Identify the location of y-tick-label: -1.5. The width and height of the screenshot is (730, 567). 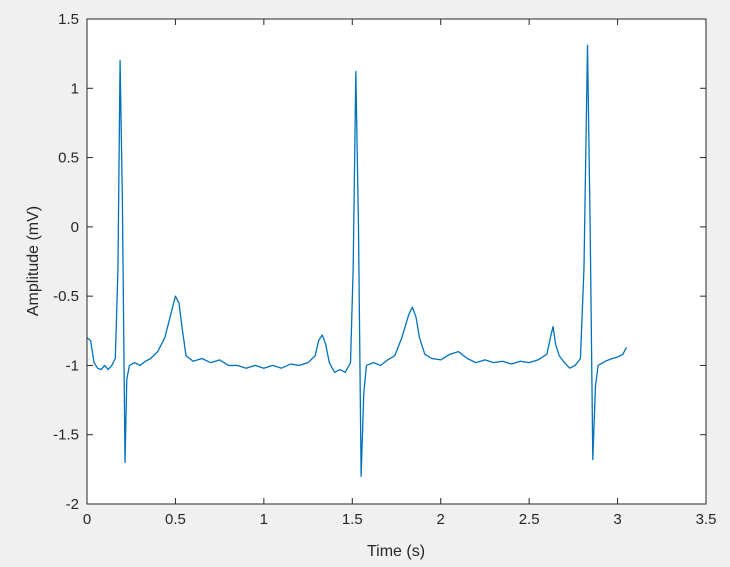
(66, 435).